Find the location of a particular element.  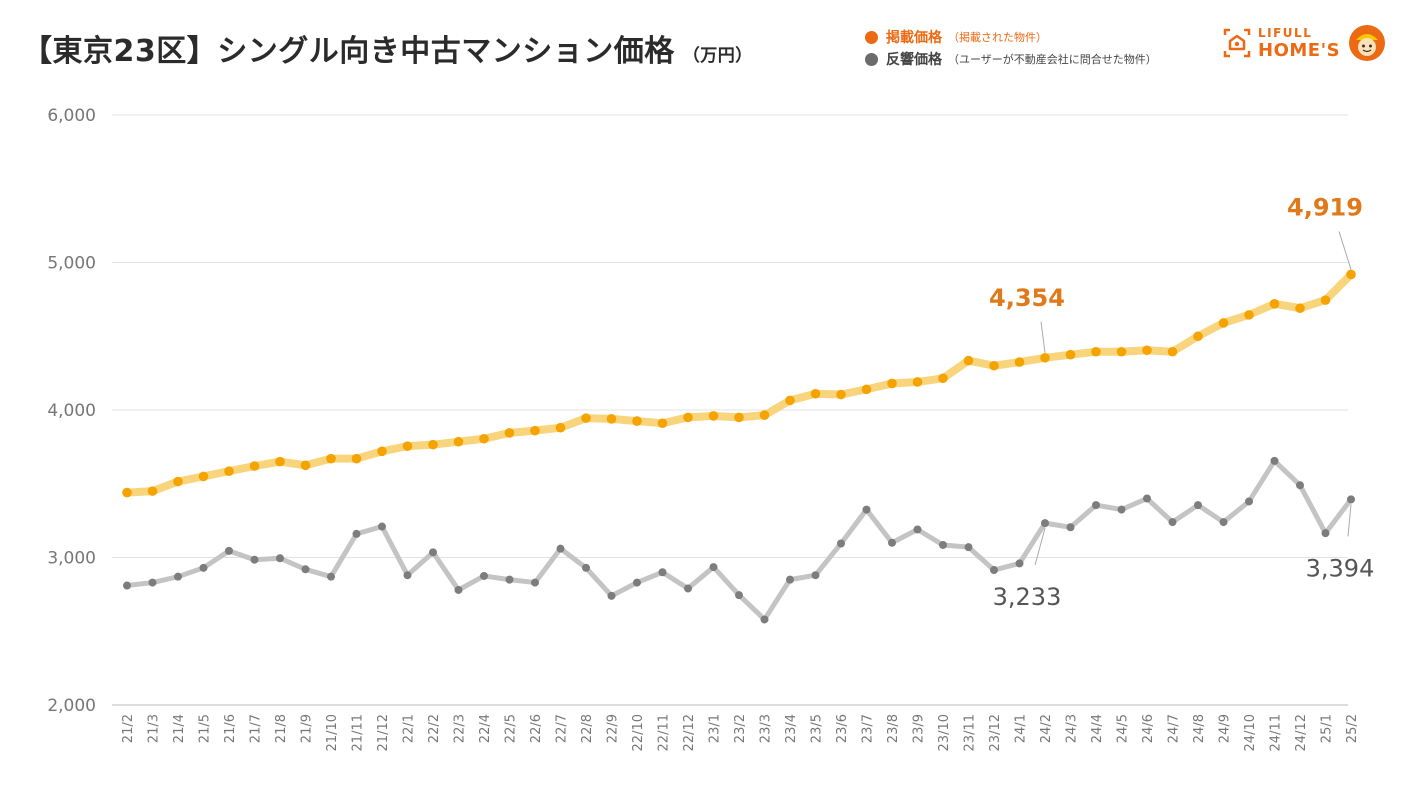

y-tick-label: 2,000 is located at coordinates (71, 706).